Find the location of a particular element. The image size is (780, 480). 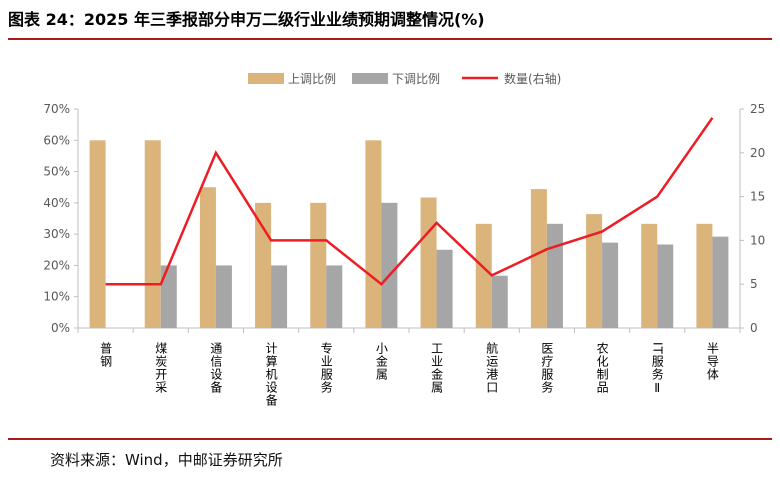

left-tick-label: 10% is located at coordinates (56, 297).